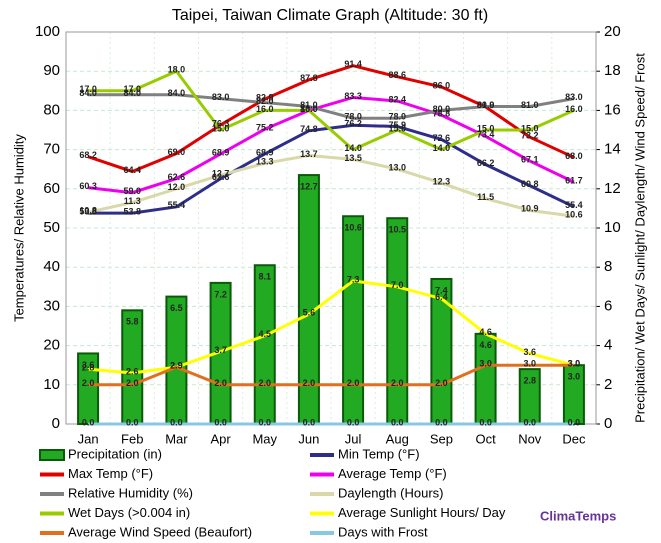 Image resolution: width=661 pixels, height=543 pixels. I want to click on y2-tick-label: 20, so click(612, 31).